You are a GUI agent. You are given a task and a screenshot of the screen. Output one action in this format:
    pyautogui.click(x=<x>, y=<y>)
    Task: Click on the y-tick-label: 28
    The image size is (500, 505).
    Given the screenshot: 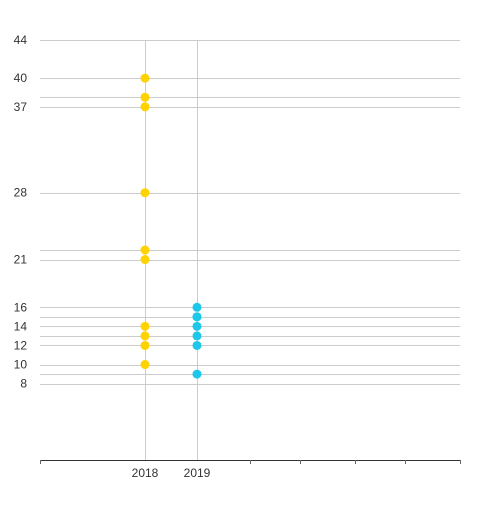 What is the action you would take?
    pyautogui.click(x=21, y=193)
    